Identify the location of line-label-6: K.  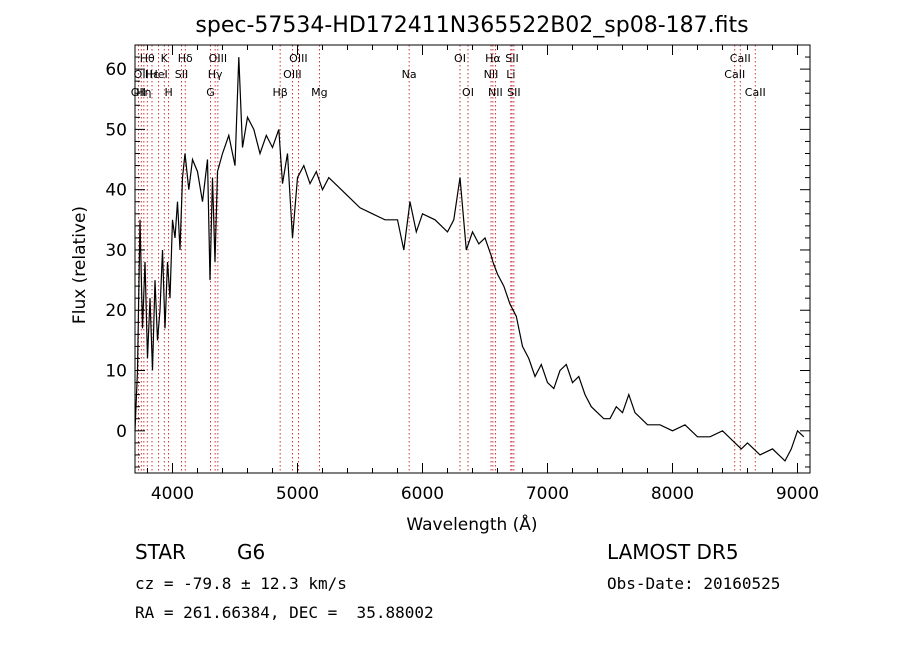
(165, 58).